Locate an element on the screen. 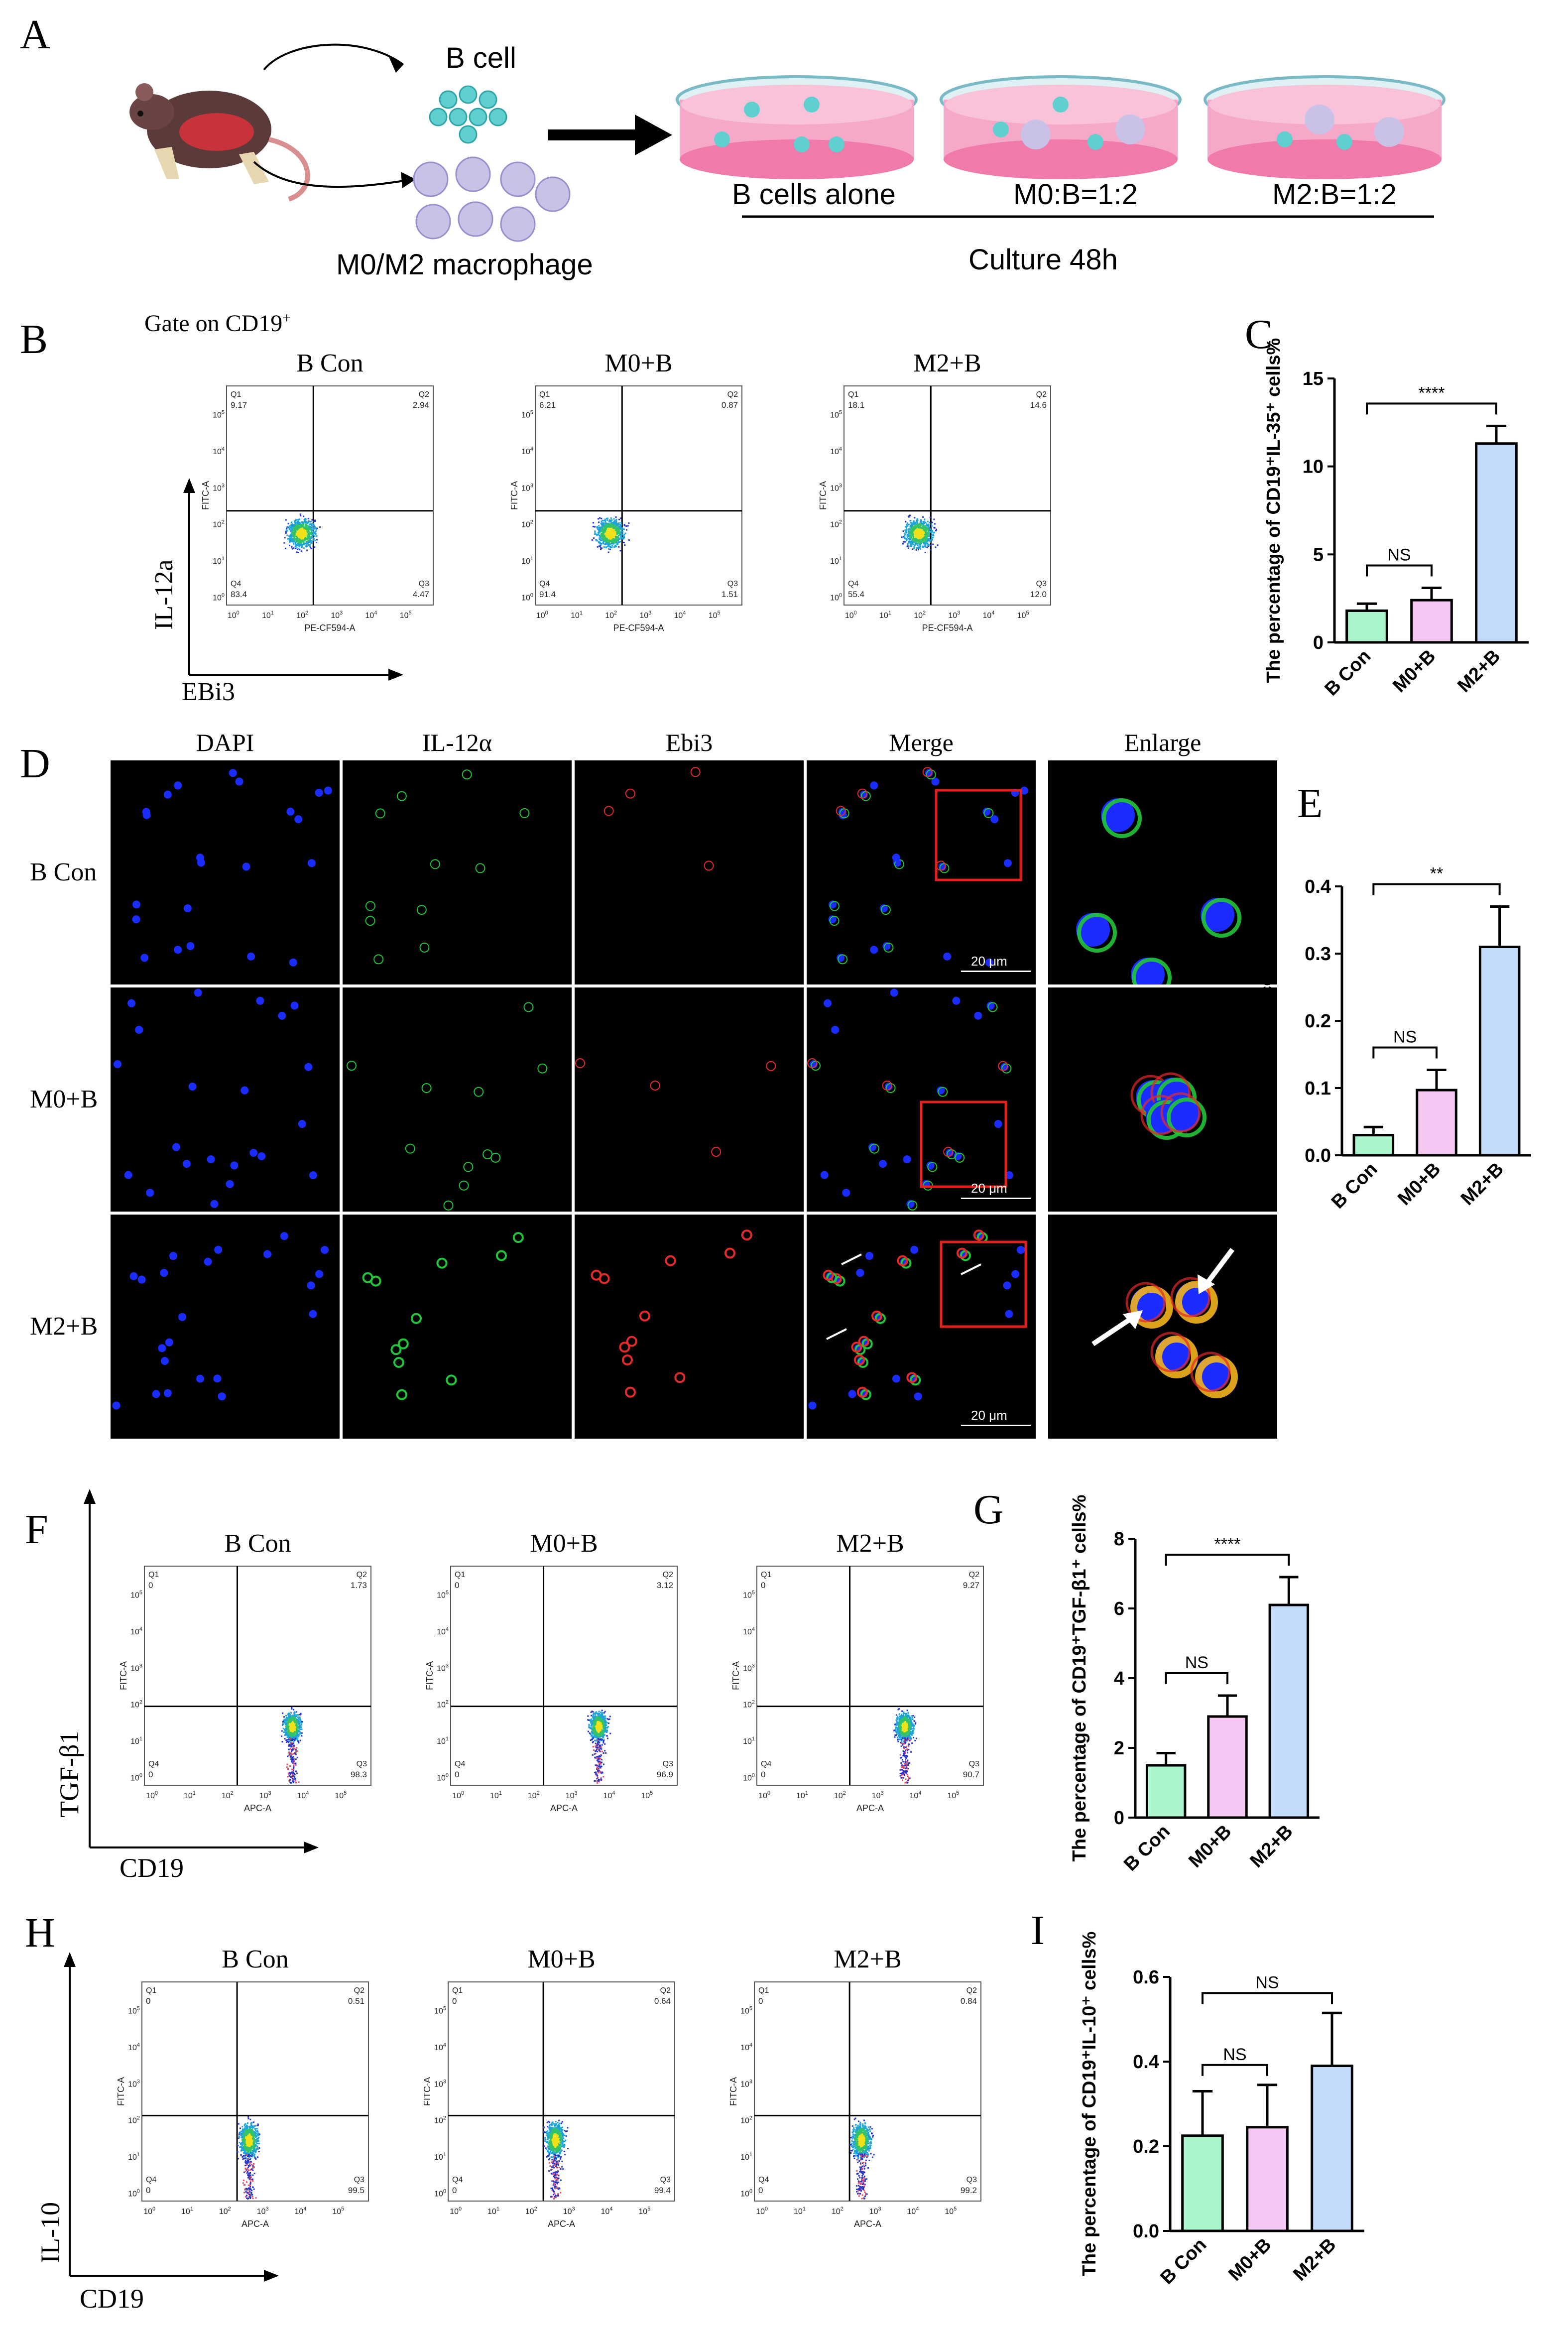 The height and width of the screenshot is (2334, 1568). quadrant-value-q3: 12.0 is located at coordinates (1038, 594).